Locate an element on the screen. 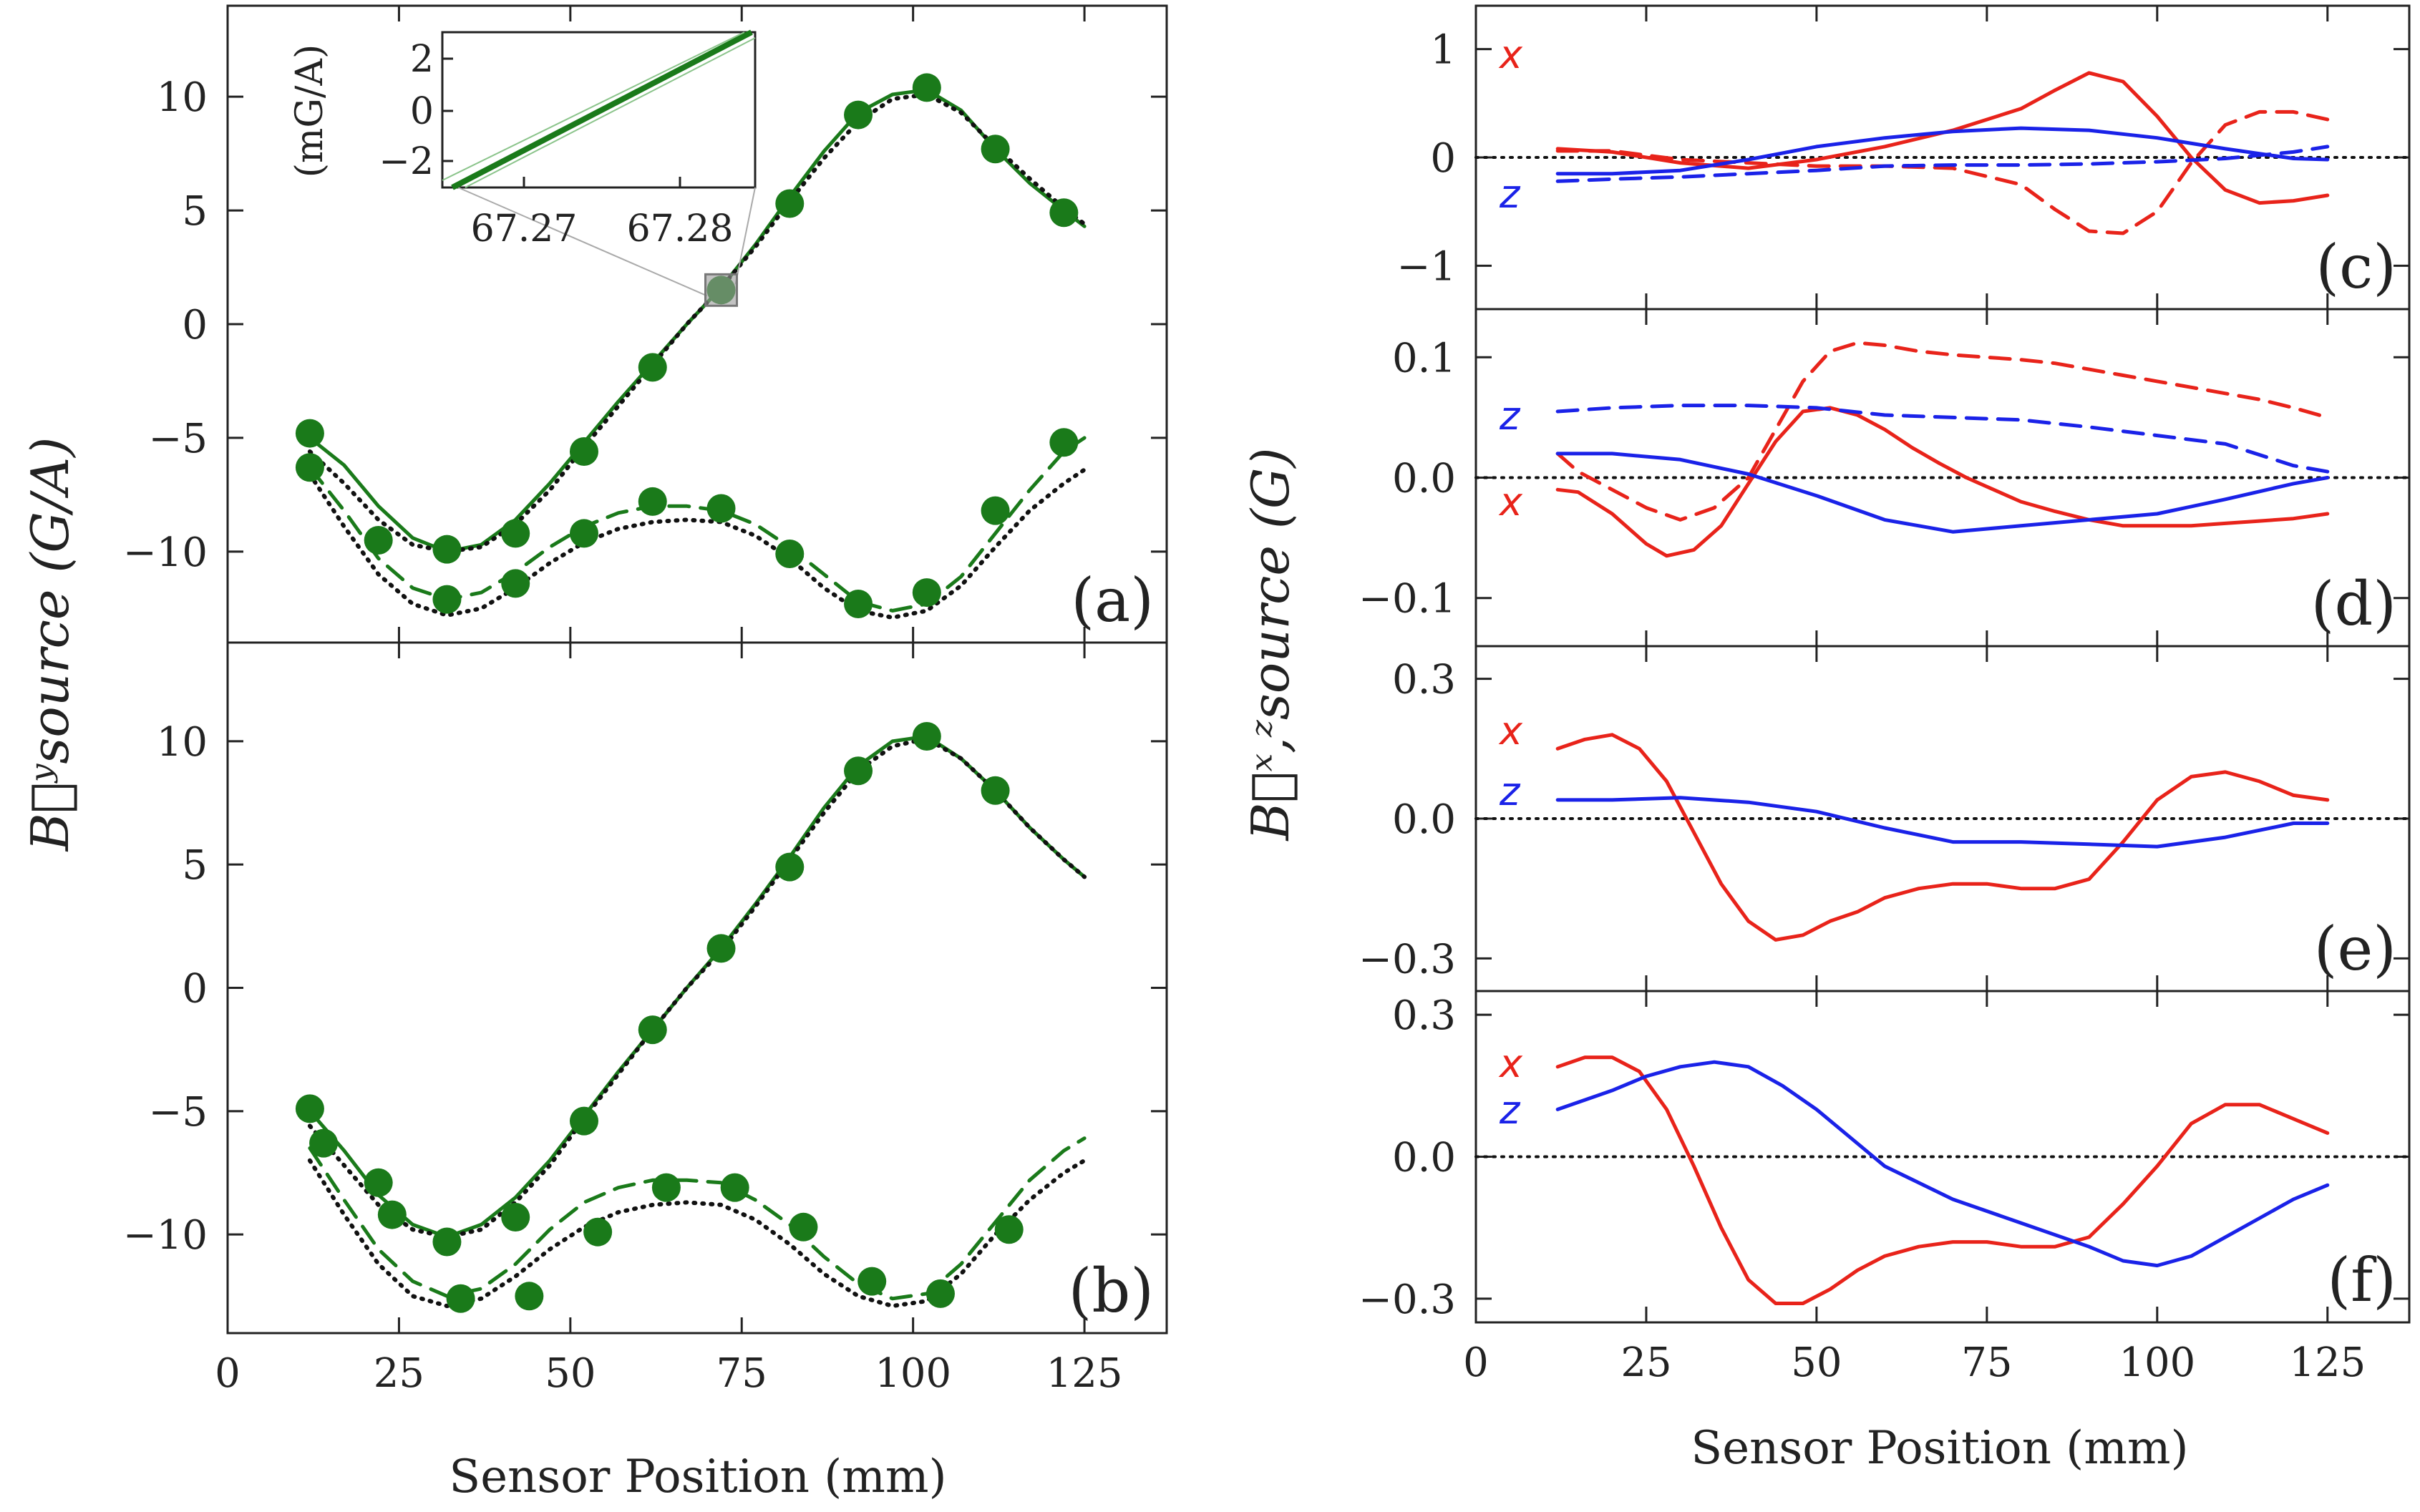 Image resolution: width=2420 pixels, height=1512 pixels. panel-3: −0.1 0.0 0.1 zx (d) is located at coordinates (1885, 478).